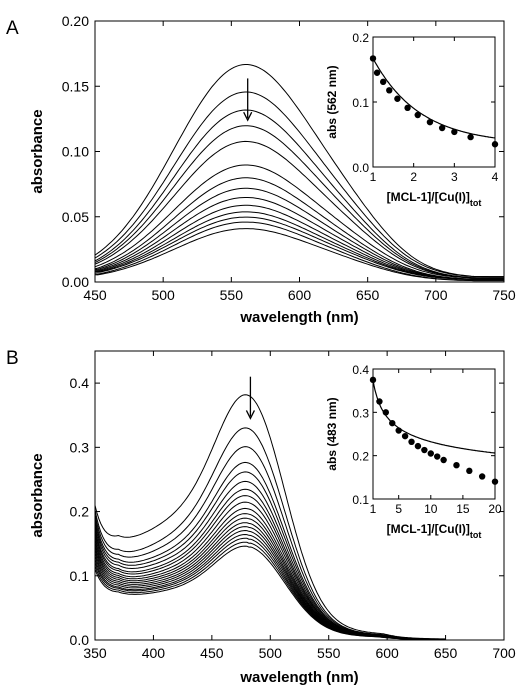 The image size is (519, 689). I want to click on panel-a-x-tick-label: 650, so click(368, 295).